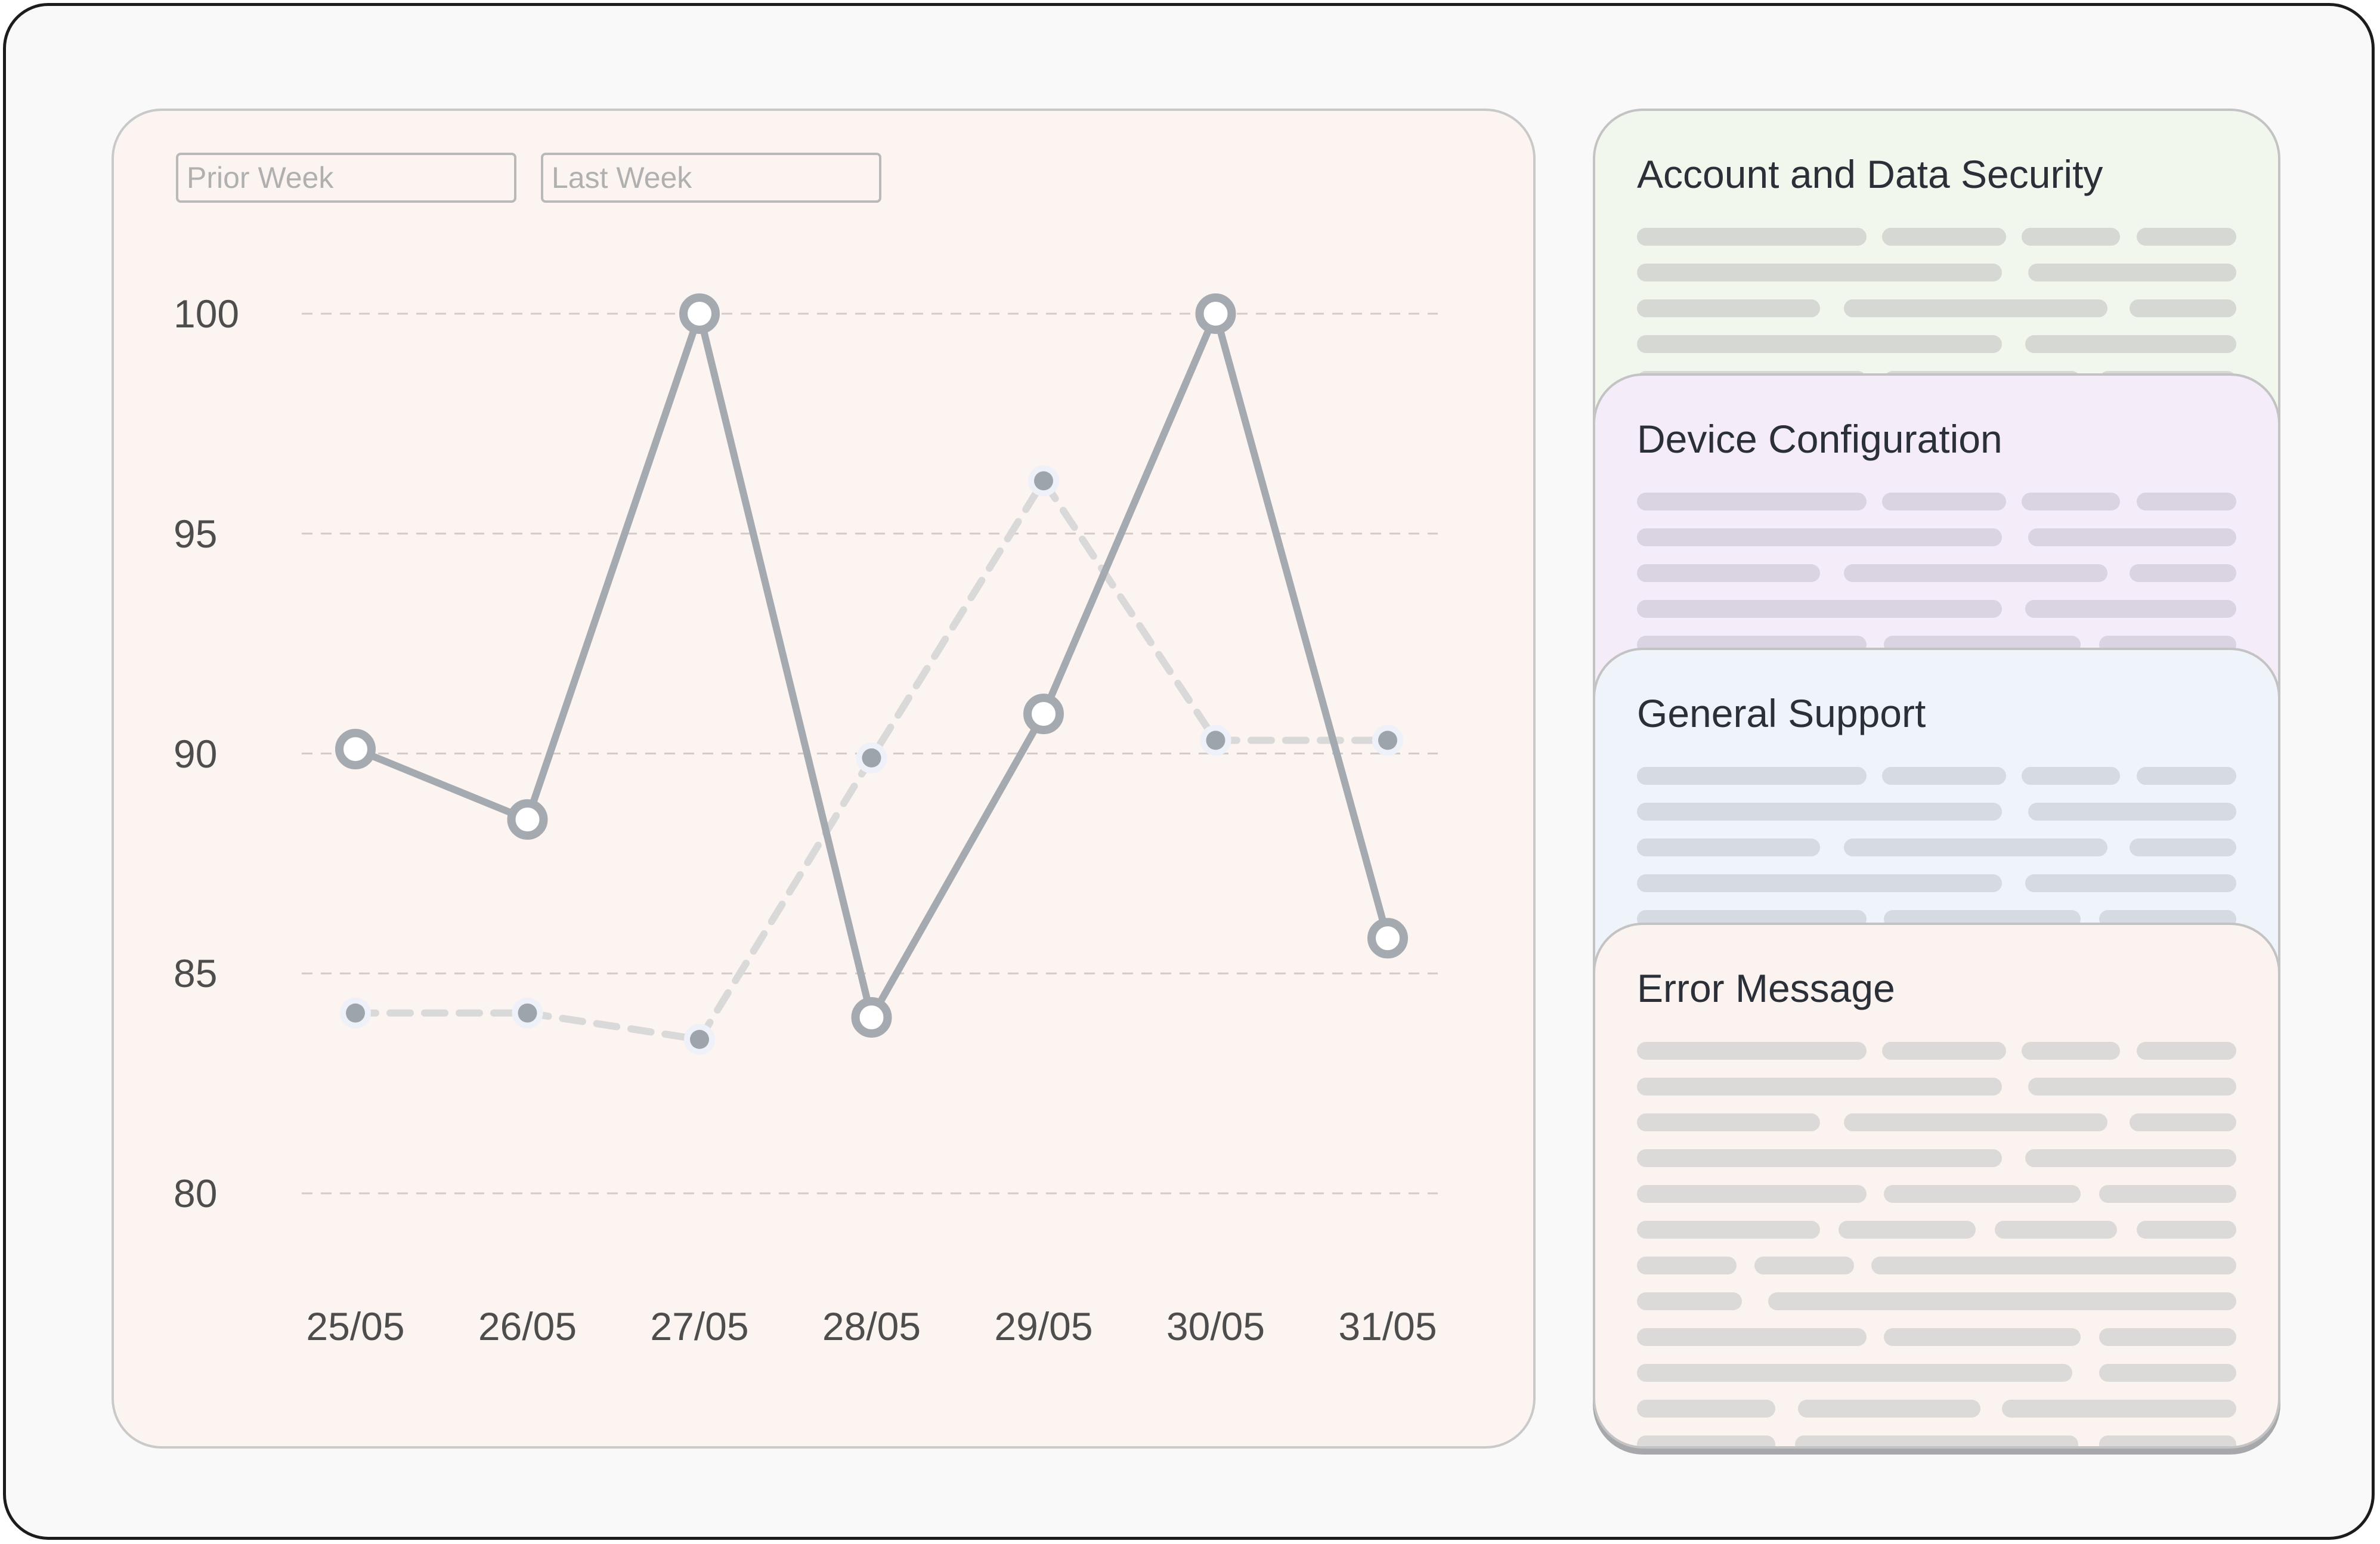 Image resolution: width=2380 pixels, height=1544 pixels. What do you see at coordinates (196, 973) in the screenshot?
I see `y-tick-label: 85` at bounding box center [196, 973].